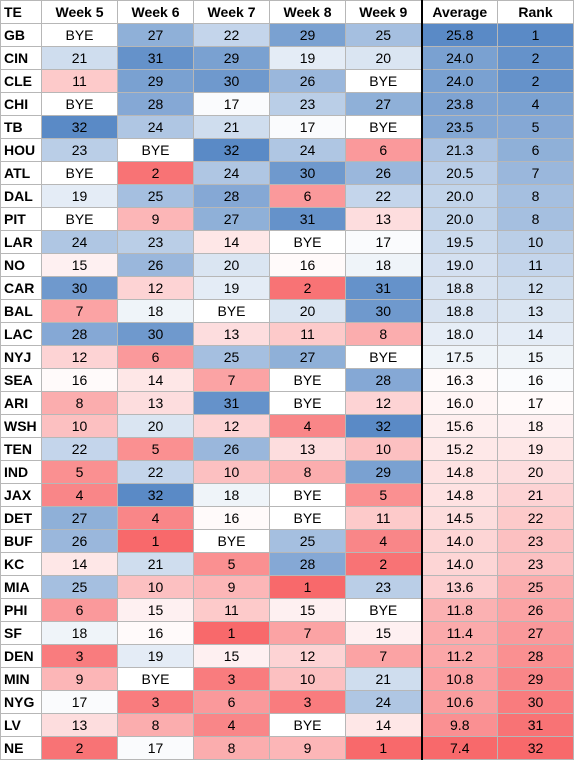 The image size is (577, 760). Describe the element at coordinates (21, 150) in the screenshot. I see `team-label-cell: HOU` at that location.